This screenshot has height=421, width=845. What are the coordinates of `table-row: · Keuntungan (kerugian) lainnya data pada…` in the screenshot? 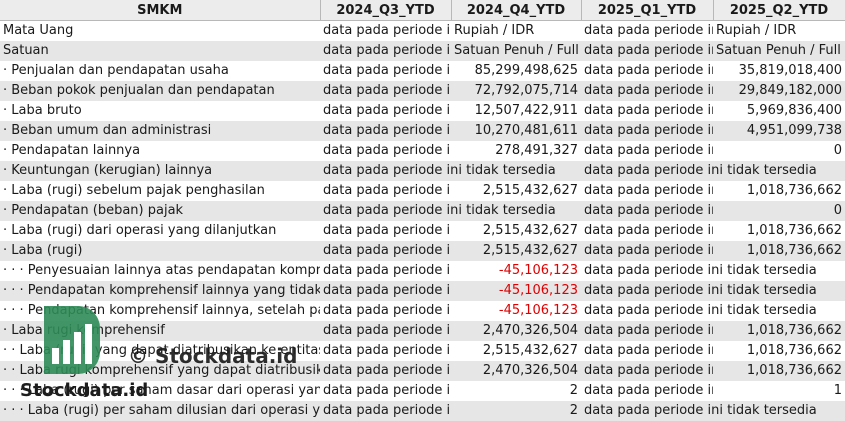 It's located at (422, 171).